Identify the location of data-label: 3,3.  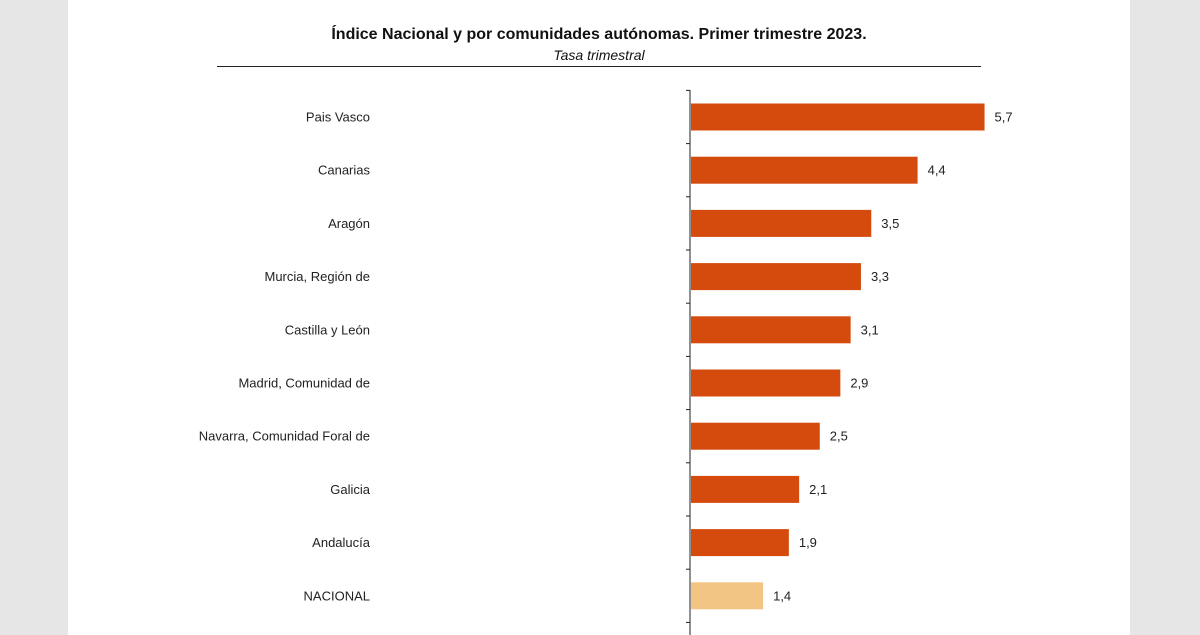
(880, 276).